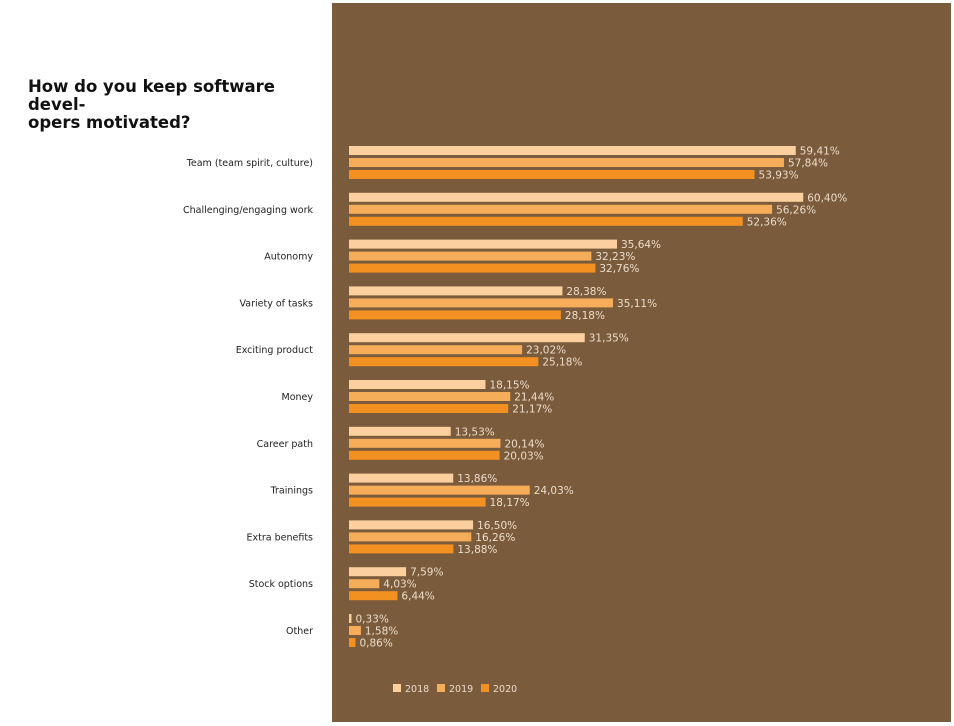 The width and height of the screenshot is (954, 726). Describe the element at coordinates (509, 386) in the screenshot. I see `data-label: 18,15%` at that location.